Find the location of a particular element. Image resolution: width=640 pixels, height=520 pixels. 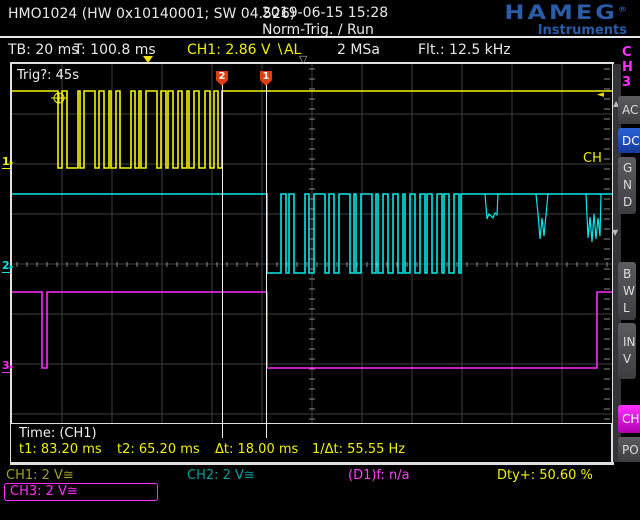

hameg-logo: HAMEG® is located at coordinates (565, 12).